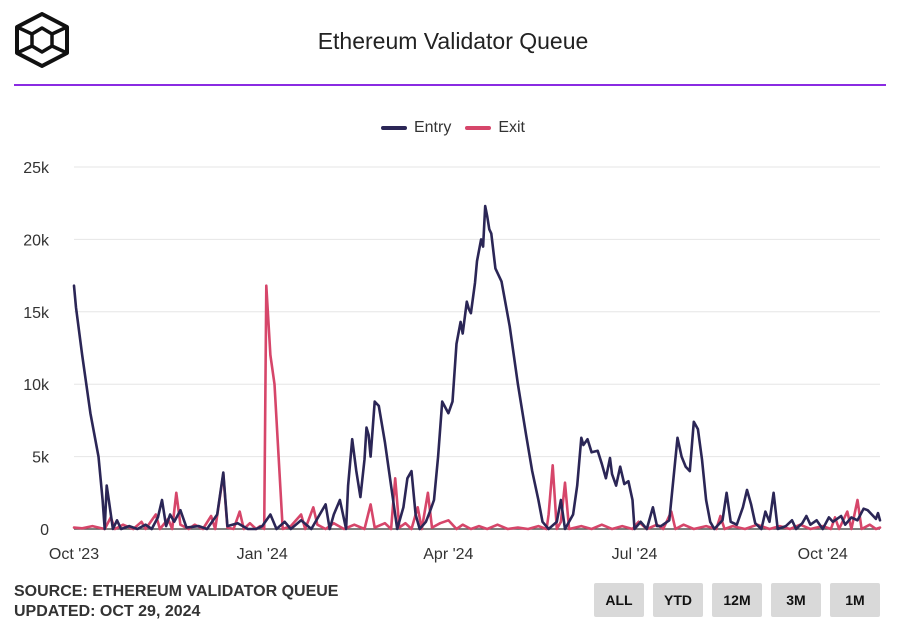 Image resolution: width=906 pixels, height=634 pixels. I want to click on title-divider, so click(450, 85).